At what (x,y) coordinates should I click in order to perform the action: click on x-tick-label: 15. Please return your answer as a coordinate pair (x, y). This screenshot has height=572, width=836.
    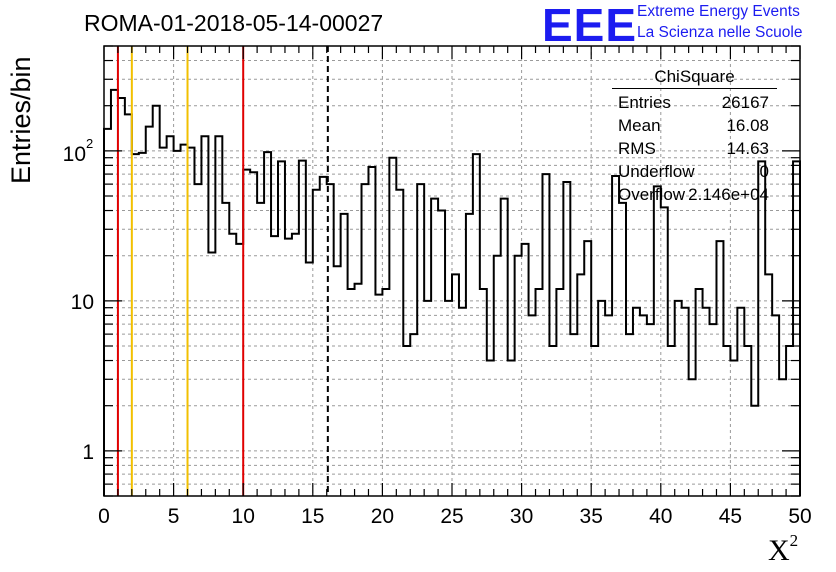
    Looking at the image, I should click on (312, 516).